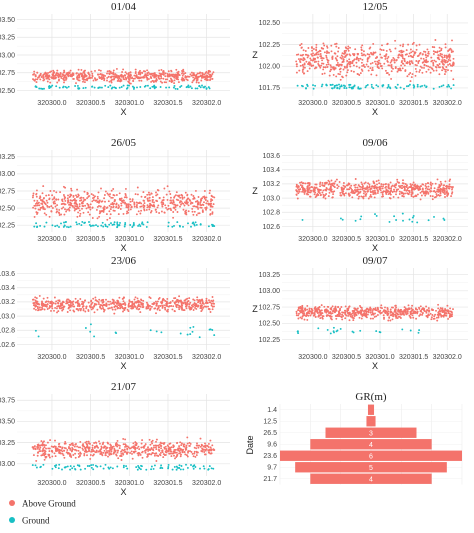  What do you see at coordinates (51, 357) in the screenshot?
I see `x-tick-label: 320300.0` at bounding box center [51, 357].